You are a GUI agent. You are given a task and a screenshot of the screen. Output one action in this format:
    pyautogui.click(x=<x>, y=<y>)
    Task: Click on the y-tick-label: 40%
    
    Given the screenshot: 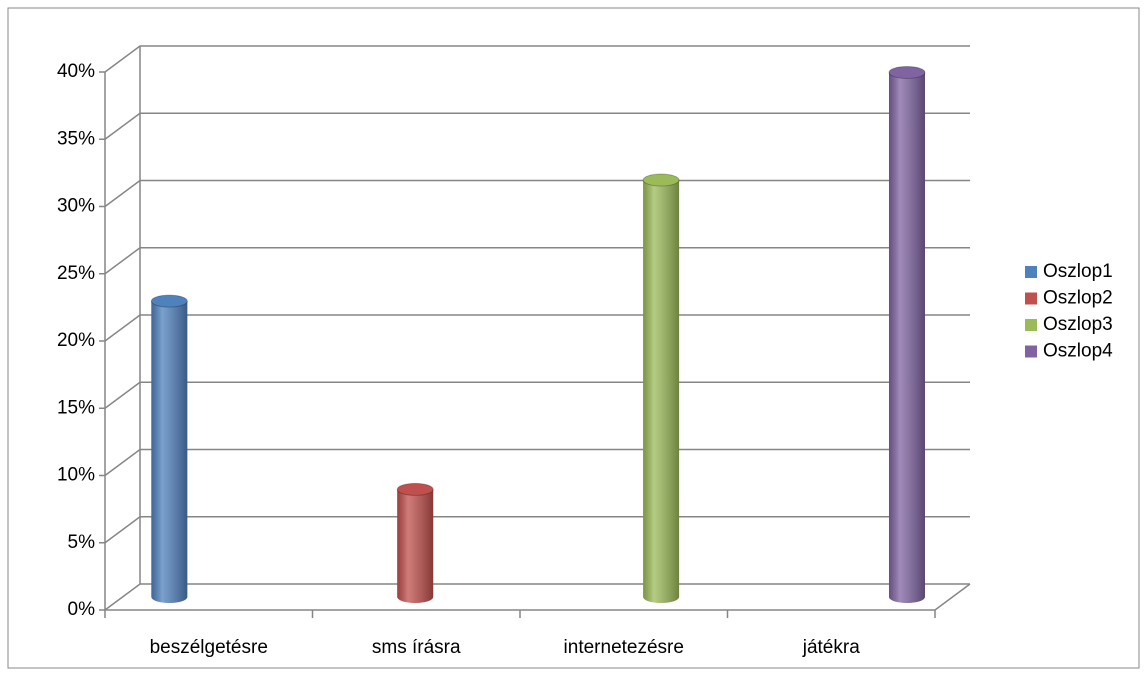 What is the action you would take?
    pyautogui.click(x=76, y=71)
    